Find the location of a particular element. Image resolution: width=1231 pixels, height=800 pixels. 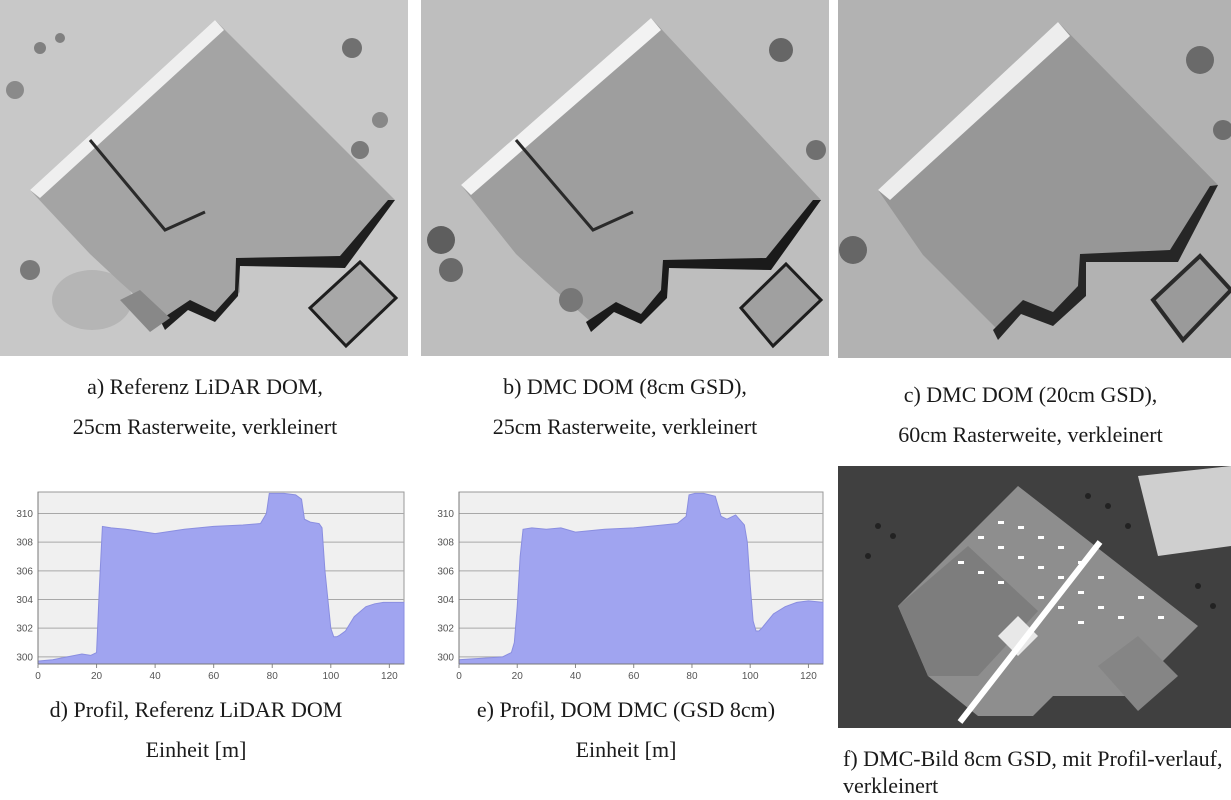

chart-d-profile-lidar: 300 302 304 306 308 310 0 20 40 60 80 100 120 is located at coordinates (205, 583).